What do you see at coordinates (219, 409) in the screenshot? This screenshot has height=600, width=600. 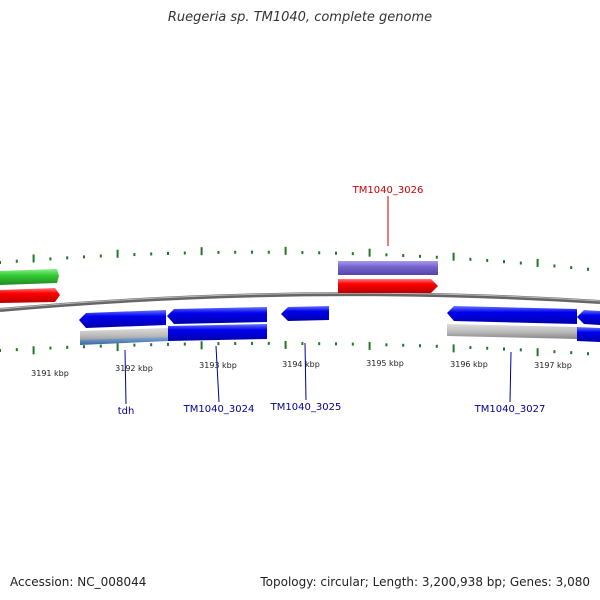 I see `gene-label-tm1040-3024: TM1040_3024` at bounding box center [219, 409].